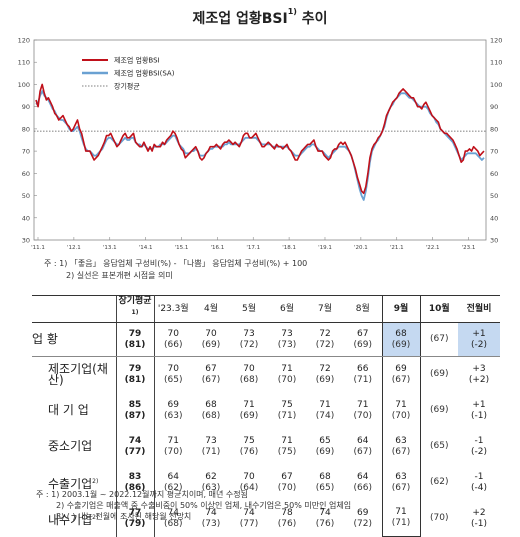  What do you see at coordinates (287, 482) in the screenshot?
I see `cell-month: 67 (70)` at bounding box center [287, 482].